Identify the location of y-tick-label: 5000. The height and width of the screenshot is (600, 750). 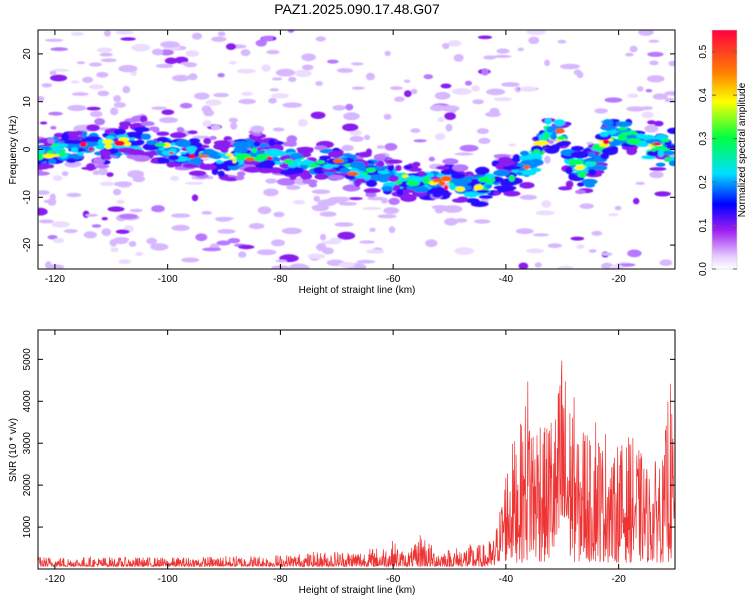
(27, 359).